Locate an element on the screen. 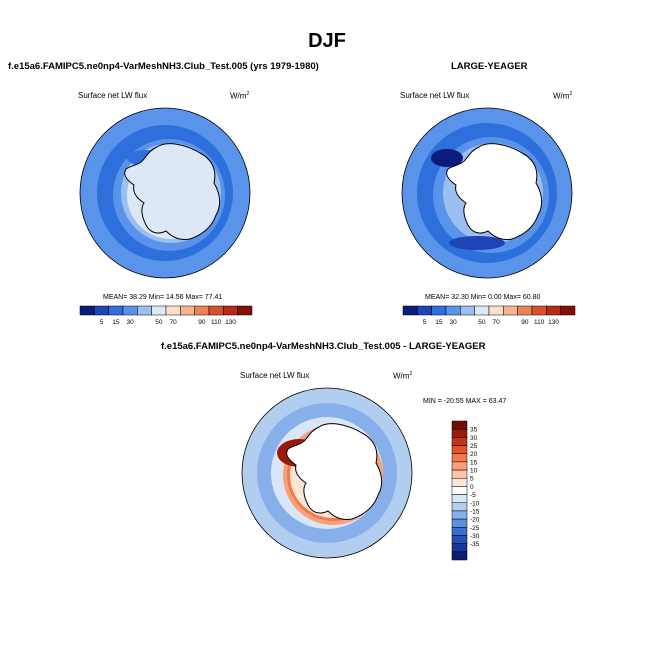 The width and height of the screenshot is (654, 654). colorbar-2-label-7: 0 is located at coordinates (472, 487).